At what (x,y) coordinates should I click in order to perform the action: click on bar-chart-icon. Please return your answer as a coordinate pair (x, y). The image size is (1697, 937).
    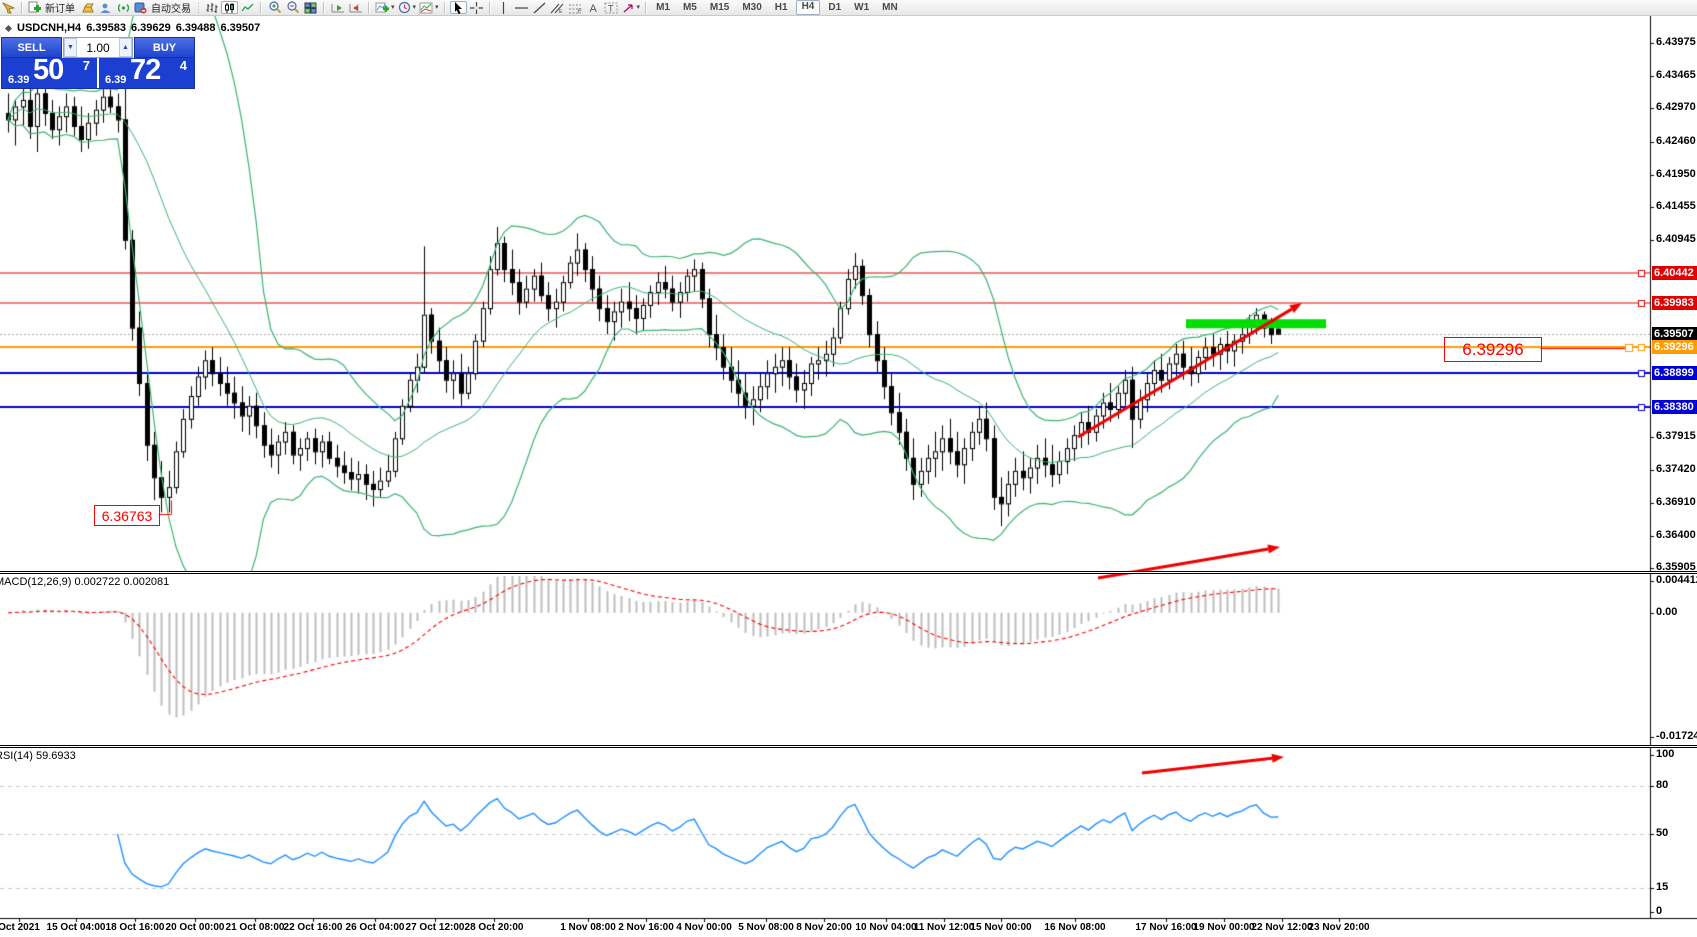
    Looking at the image, I should click on (212, 7).